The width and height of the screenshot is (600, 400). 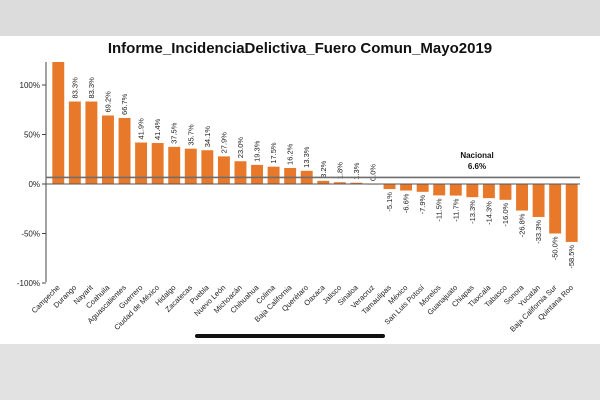 I want to click on bar-data-label: 34.1%, so click(x=207, y=137).